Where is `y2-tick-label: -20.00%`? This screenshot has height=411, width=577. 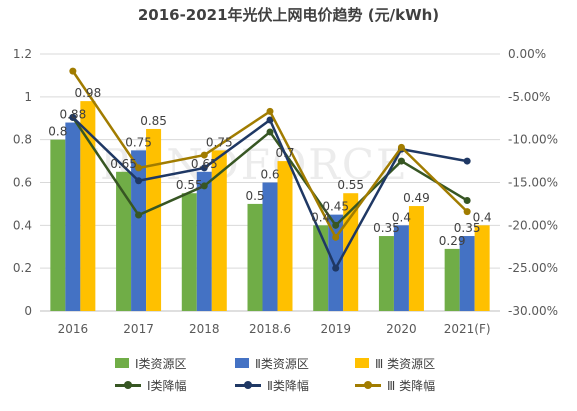 y2-tick-label: -20.00% is located at coordinates (533, 225).